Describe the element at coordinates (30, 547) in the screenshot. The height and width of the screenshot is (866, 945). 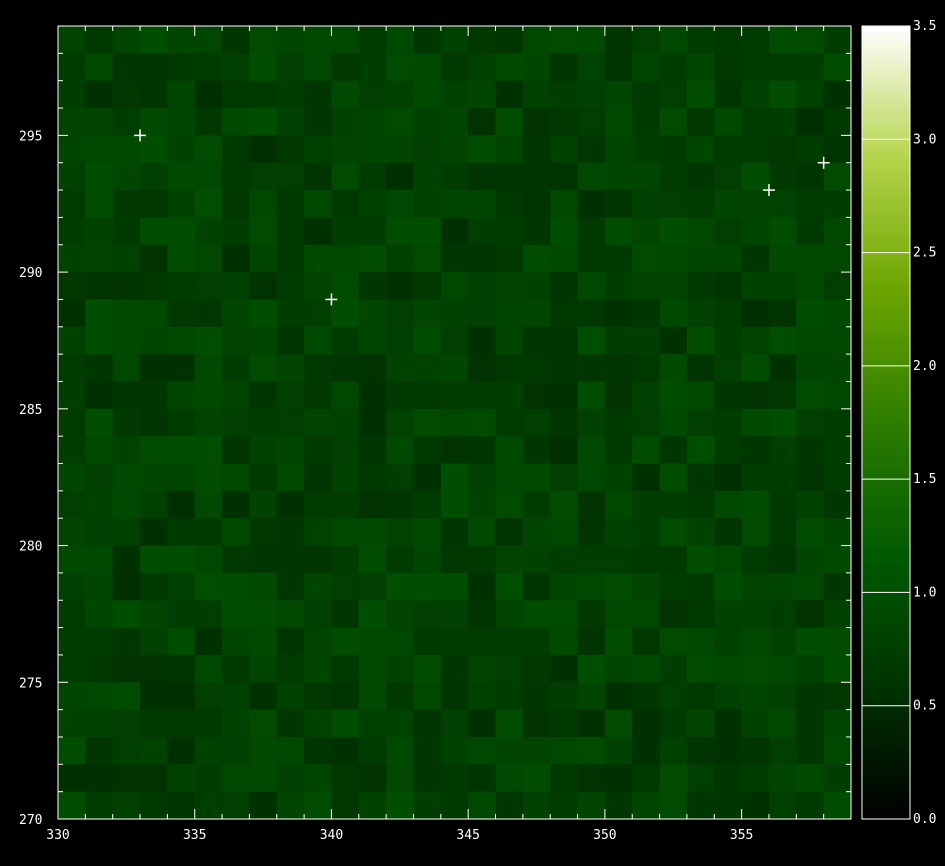
I see `y-tick-label: 280` at that location.